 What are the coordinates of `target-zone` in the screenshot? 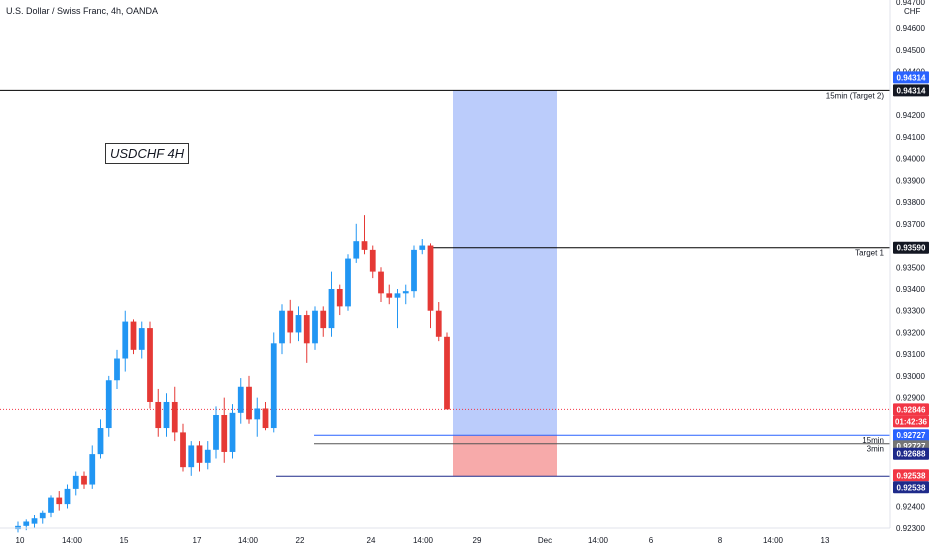 It's located at (505, 263).